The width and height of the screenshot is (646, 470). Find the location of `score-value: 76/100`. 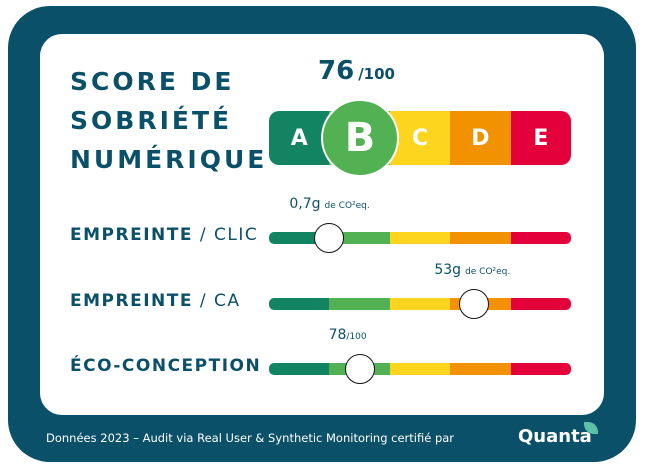

score-value: 76/100 is located at coordinates (356, 71).